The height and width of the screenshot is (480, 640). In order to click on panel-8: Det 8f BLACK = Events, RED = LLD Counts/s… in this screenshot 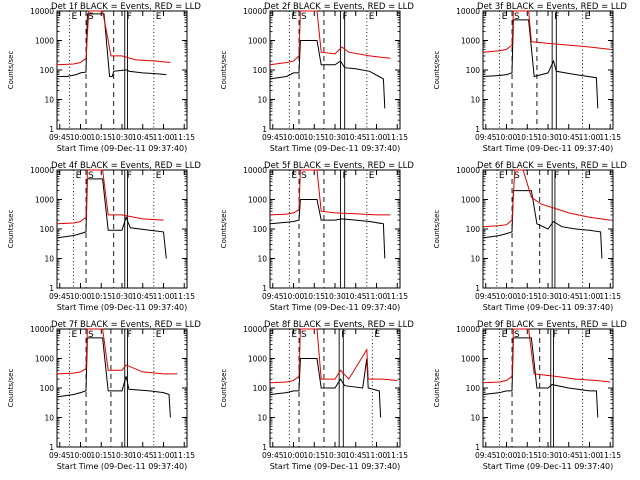, I will do `click(317, 395)`.